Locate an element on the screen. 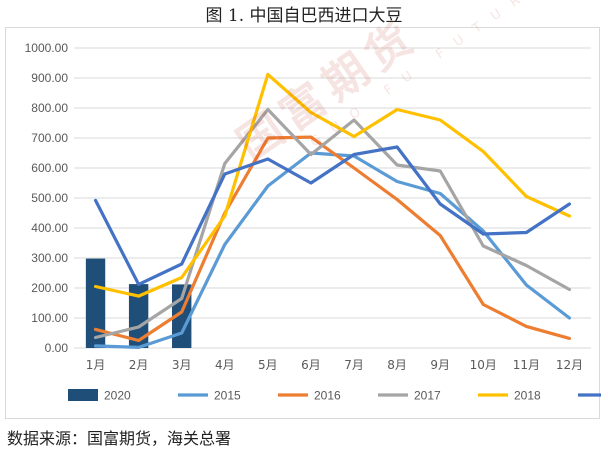 This screenshot has width=608, height=451. y-tick-label: 200.00 is located at coordinates (49, 288).